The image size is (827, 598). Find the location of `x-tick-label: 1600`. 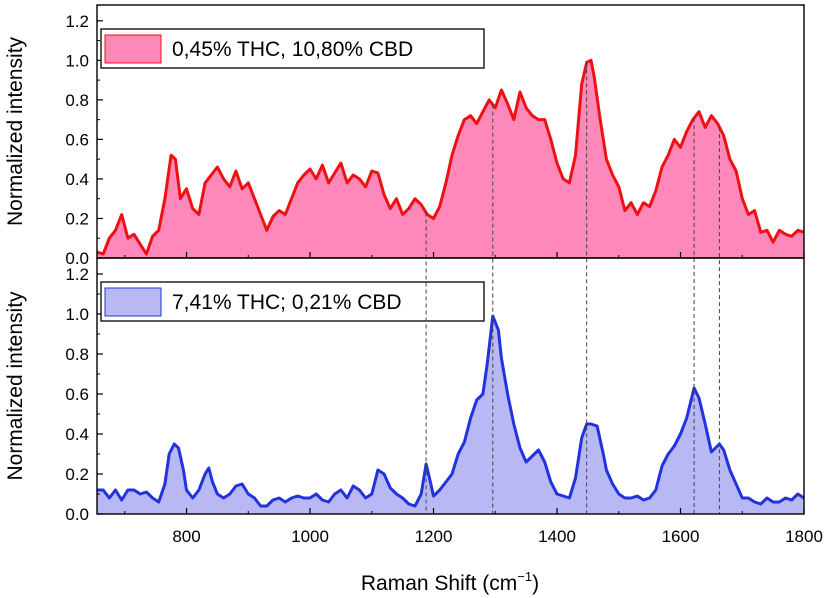

x-tick-label: 1600 is located at coordinates (681, 536).